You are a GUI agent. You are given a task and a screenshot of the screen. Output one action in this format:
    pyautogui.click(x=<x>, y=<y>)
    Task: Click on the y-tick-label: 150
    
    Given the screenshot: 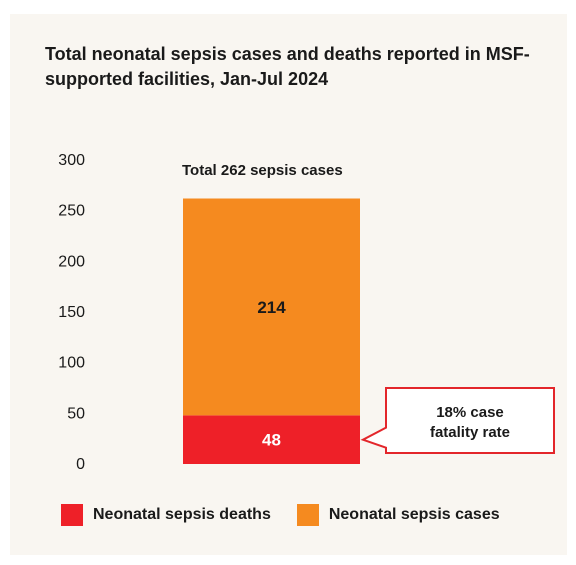 What is the action you would take?
    pyautogui.click(x=71, y=312)
    